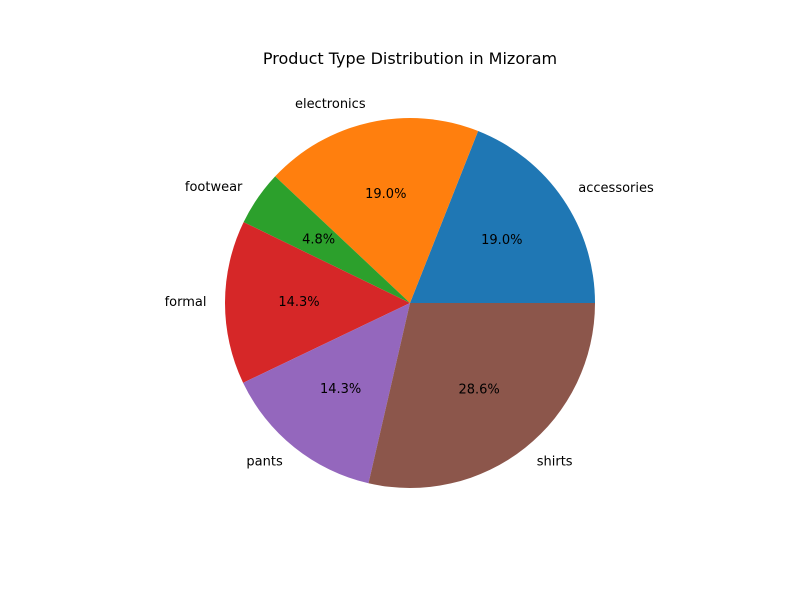 This screenshot has width=800, height=600. Describe the element at coordinates (330, 104) in the screenshot. I see `slice-label-electronics: electronics` at that location.